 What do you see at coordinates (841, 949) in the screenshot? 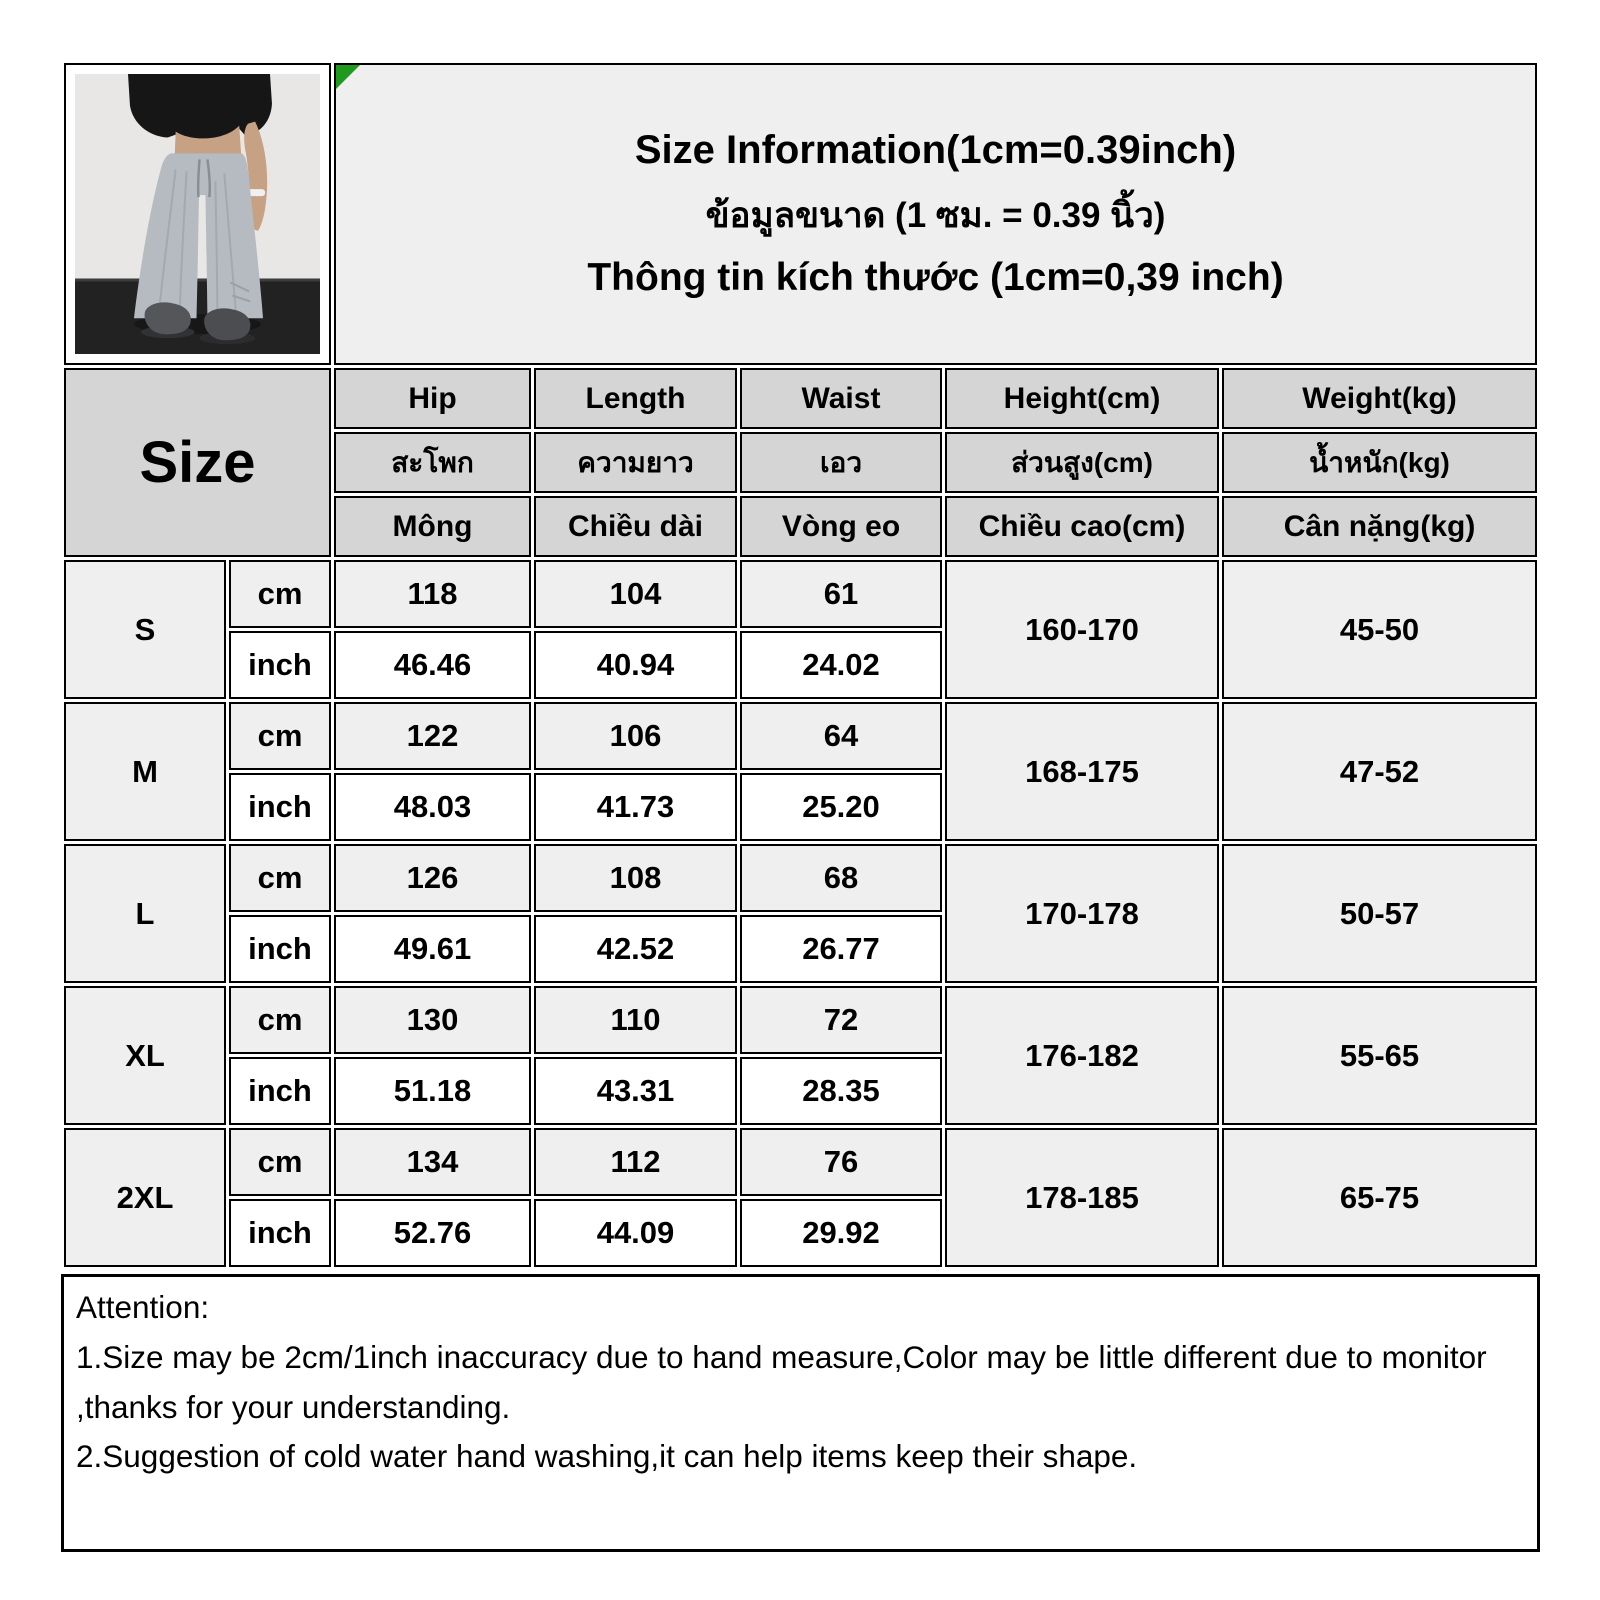
I see `l-waist-inch: 26.77` at bounding box center [841, 949].